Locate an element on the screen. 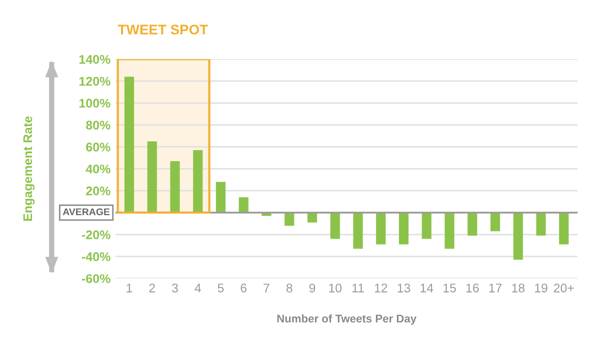 This screenshot has height=348, width=608. y-tick-label: -40% is located at coordinates (96, 257).